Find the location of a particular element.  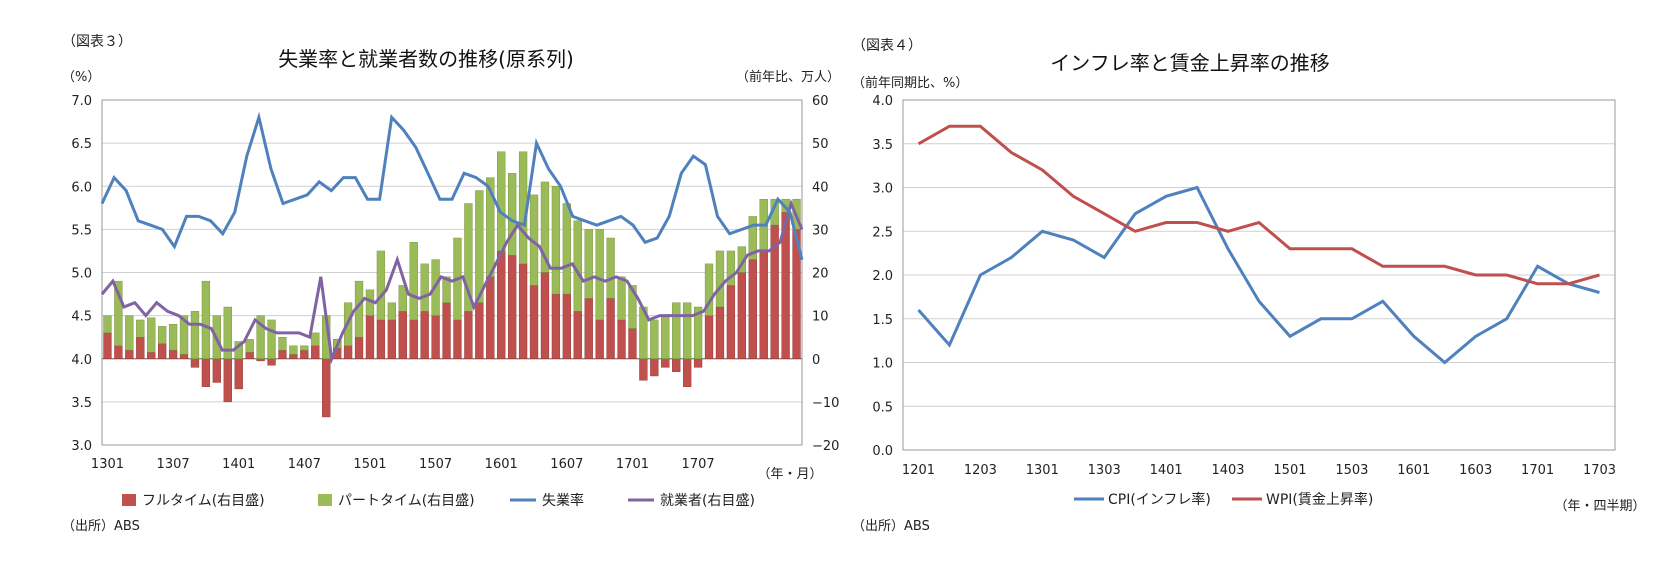

right-x-unit: （年・四半期） is located at coordinates (1599, 506).